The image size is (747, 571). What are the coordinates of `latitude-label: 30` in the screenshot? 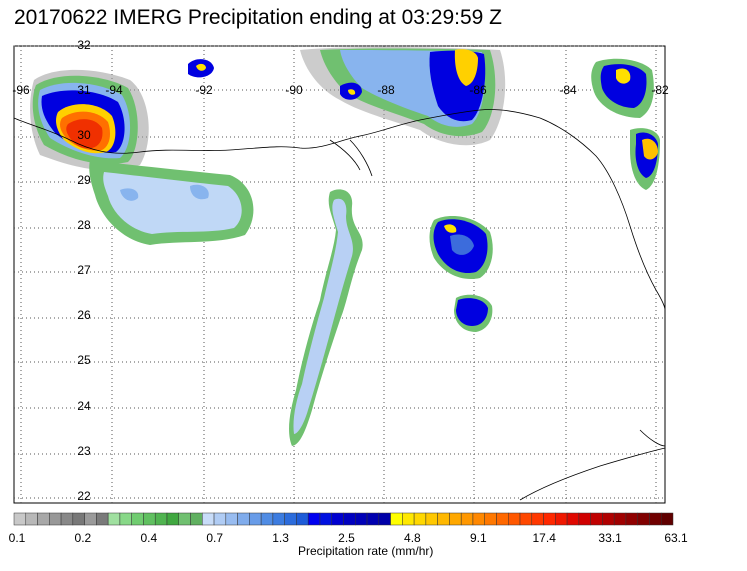 It's located at (84, 135).